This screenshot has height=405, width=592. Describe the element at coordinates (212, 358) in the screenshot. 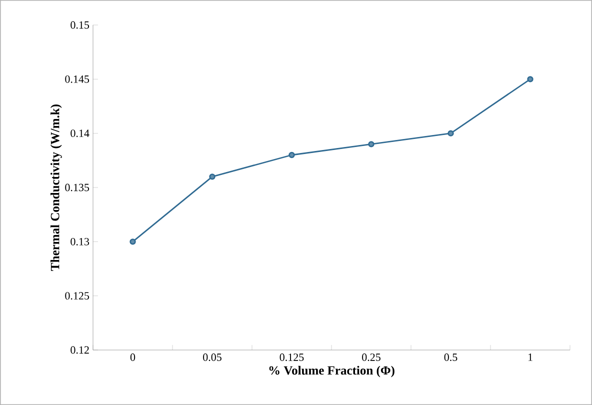

I see `x-tick-label: 0.05` at that location.